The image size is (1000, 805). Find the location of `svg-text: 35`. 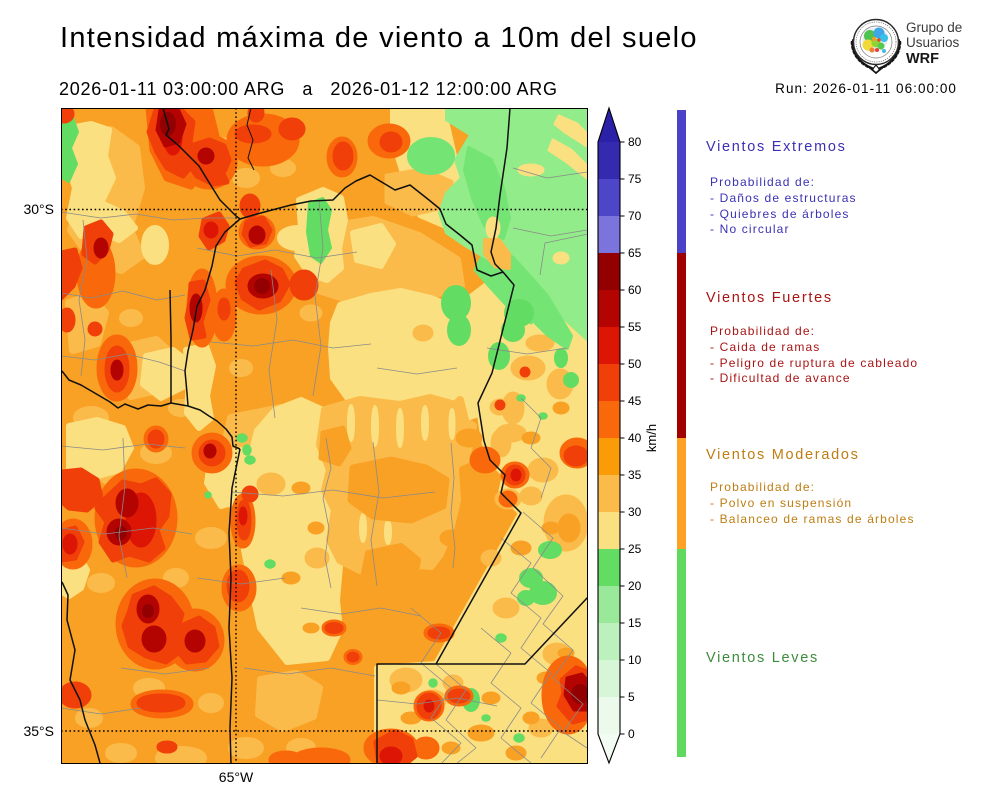

svg-text: 35 is located at coordinates (635, 475).